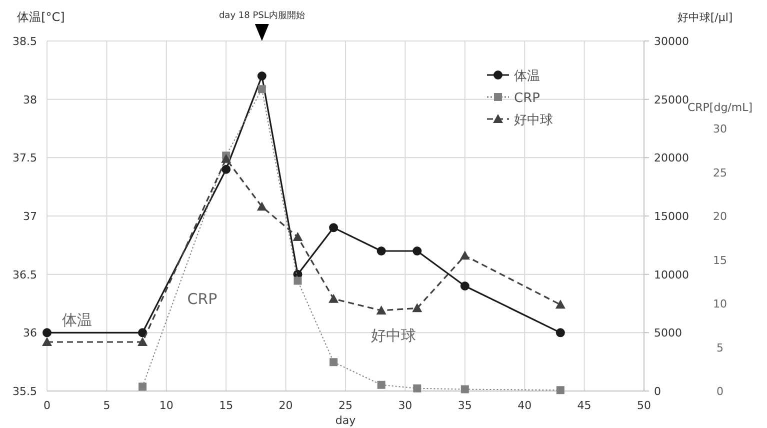 The width and height of the screenshot is (767, 428). I want to click on y3-tick-label: 10, so click(720, 304).